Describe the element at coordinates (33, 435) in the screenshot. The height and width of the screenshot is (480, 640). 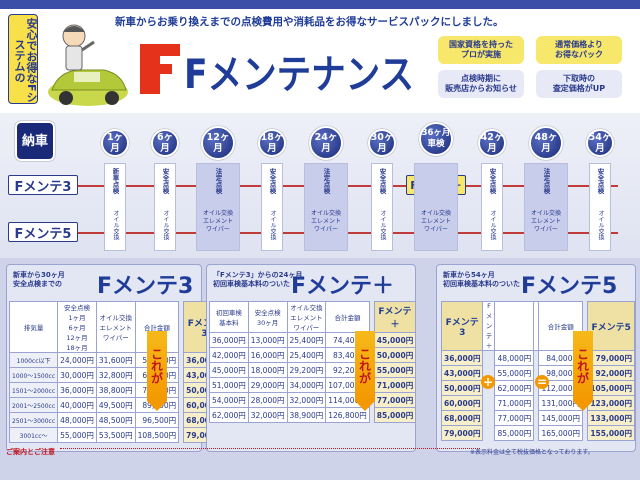
I see `table-cell: 3001cc〜` at that location.